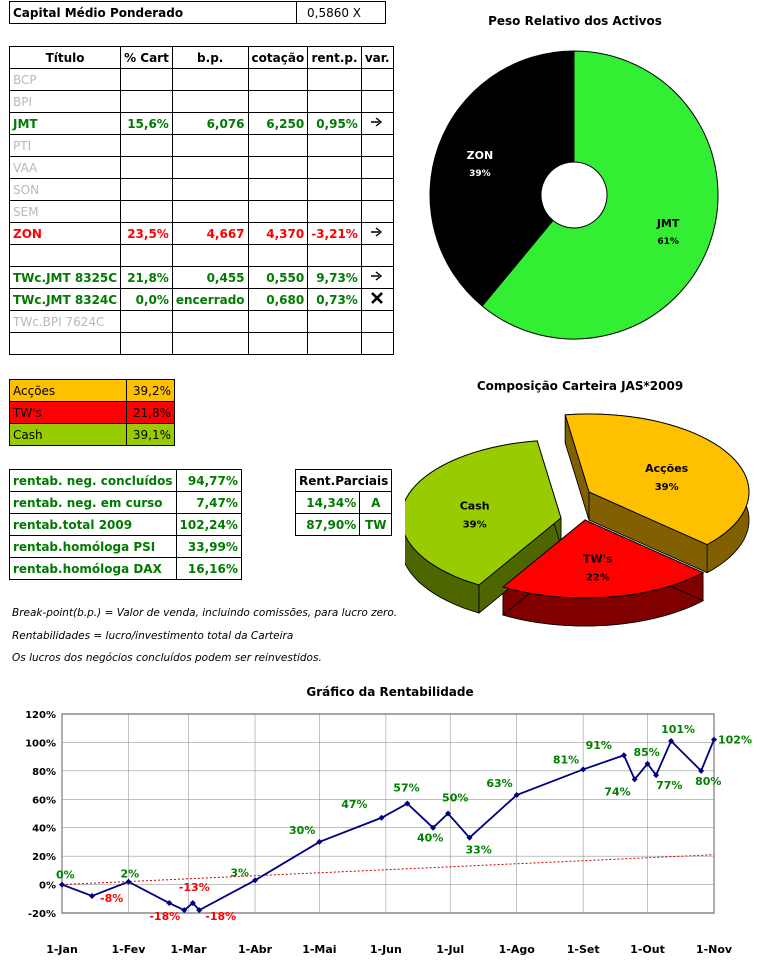  What do you see at coordinates (388, 870) in the screenshot?
I see `trend-line` at bounding box center [388, 870].